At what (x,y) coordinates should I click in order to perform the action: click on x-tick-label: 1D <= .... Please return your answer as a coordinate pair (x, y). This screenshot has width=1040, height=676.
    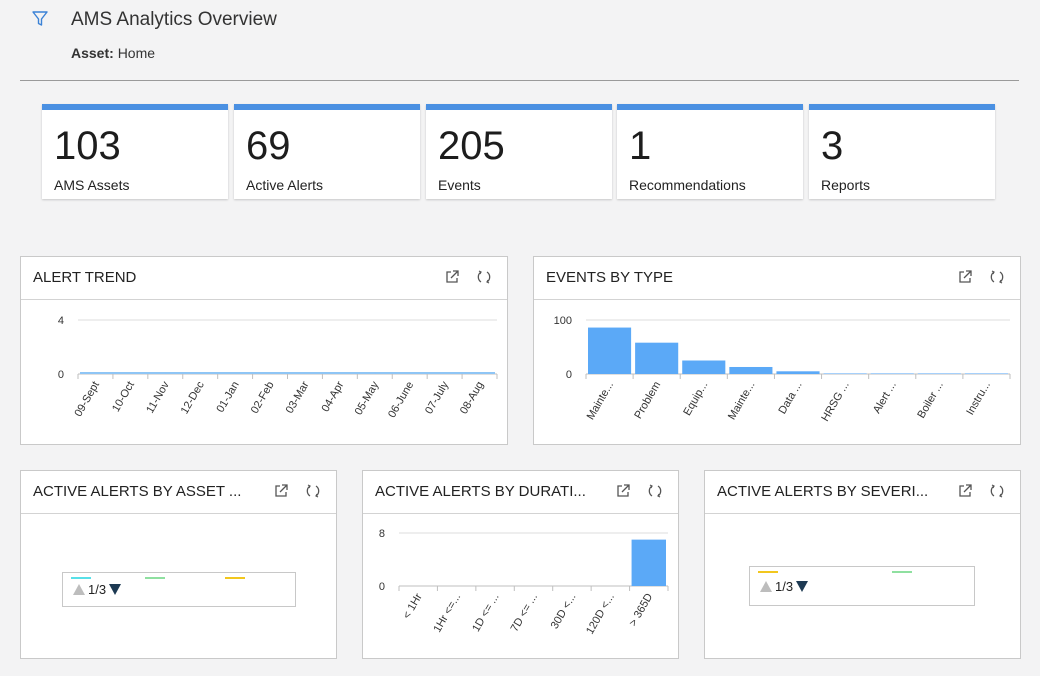
    Looking at the image, I should click on (485, 613).